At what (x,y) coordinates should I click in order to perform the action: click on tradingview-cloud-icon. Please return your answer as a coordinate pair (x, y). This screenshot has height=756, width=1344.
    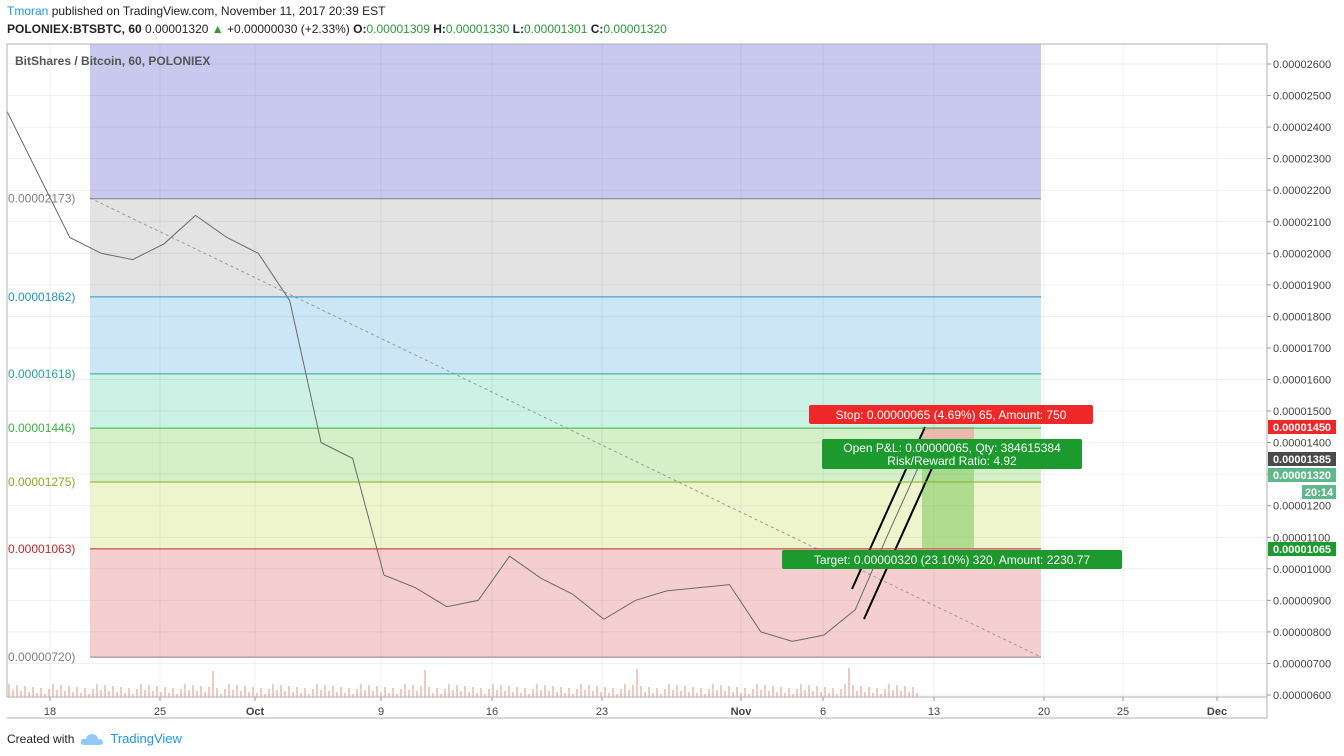
    Looking at the image, I should click on (92, 739).